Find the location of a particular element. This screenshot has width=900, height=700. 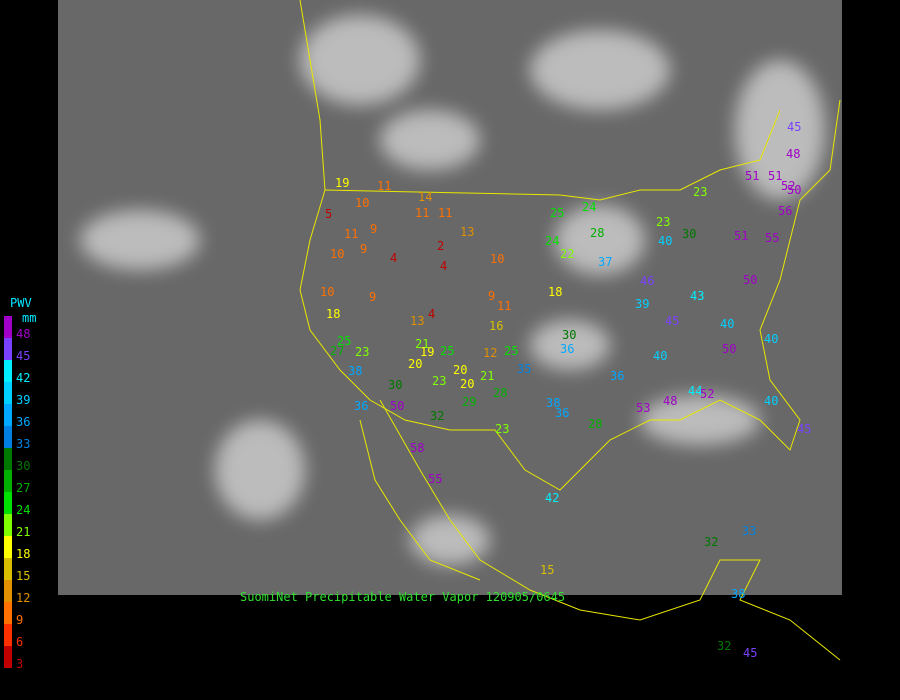

legend-label: 39 is located at coordinates (23, 400).